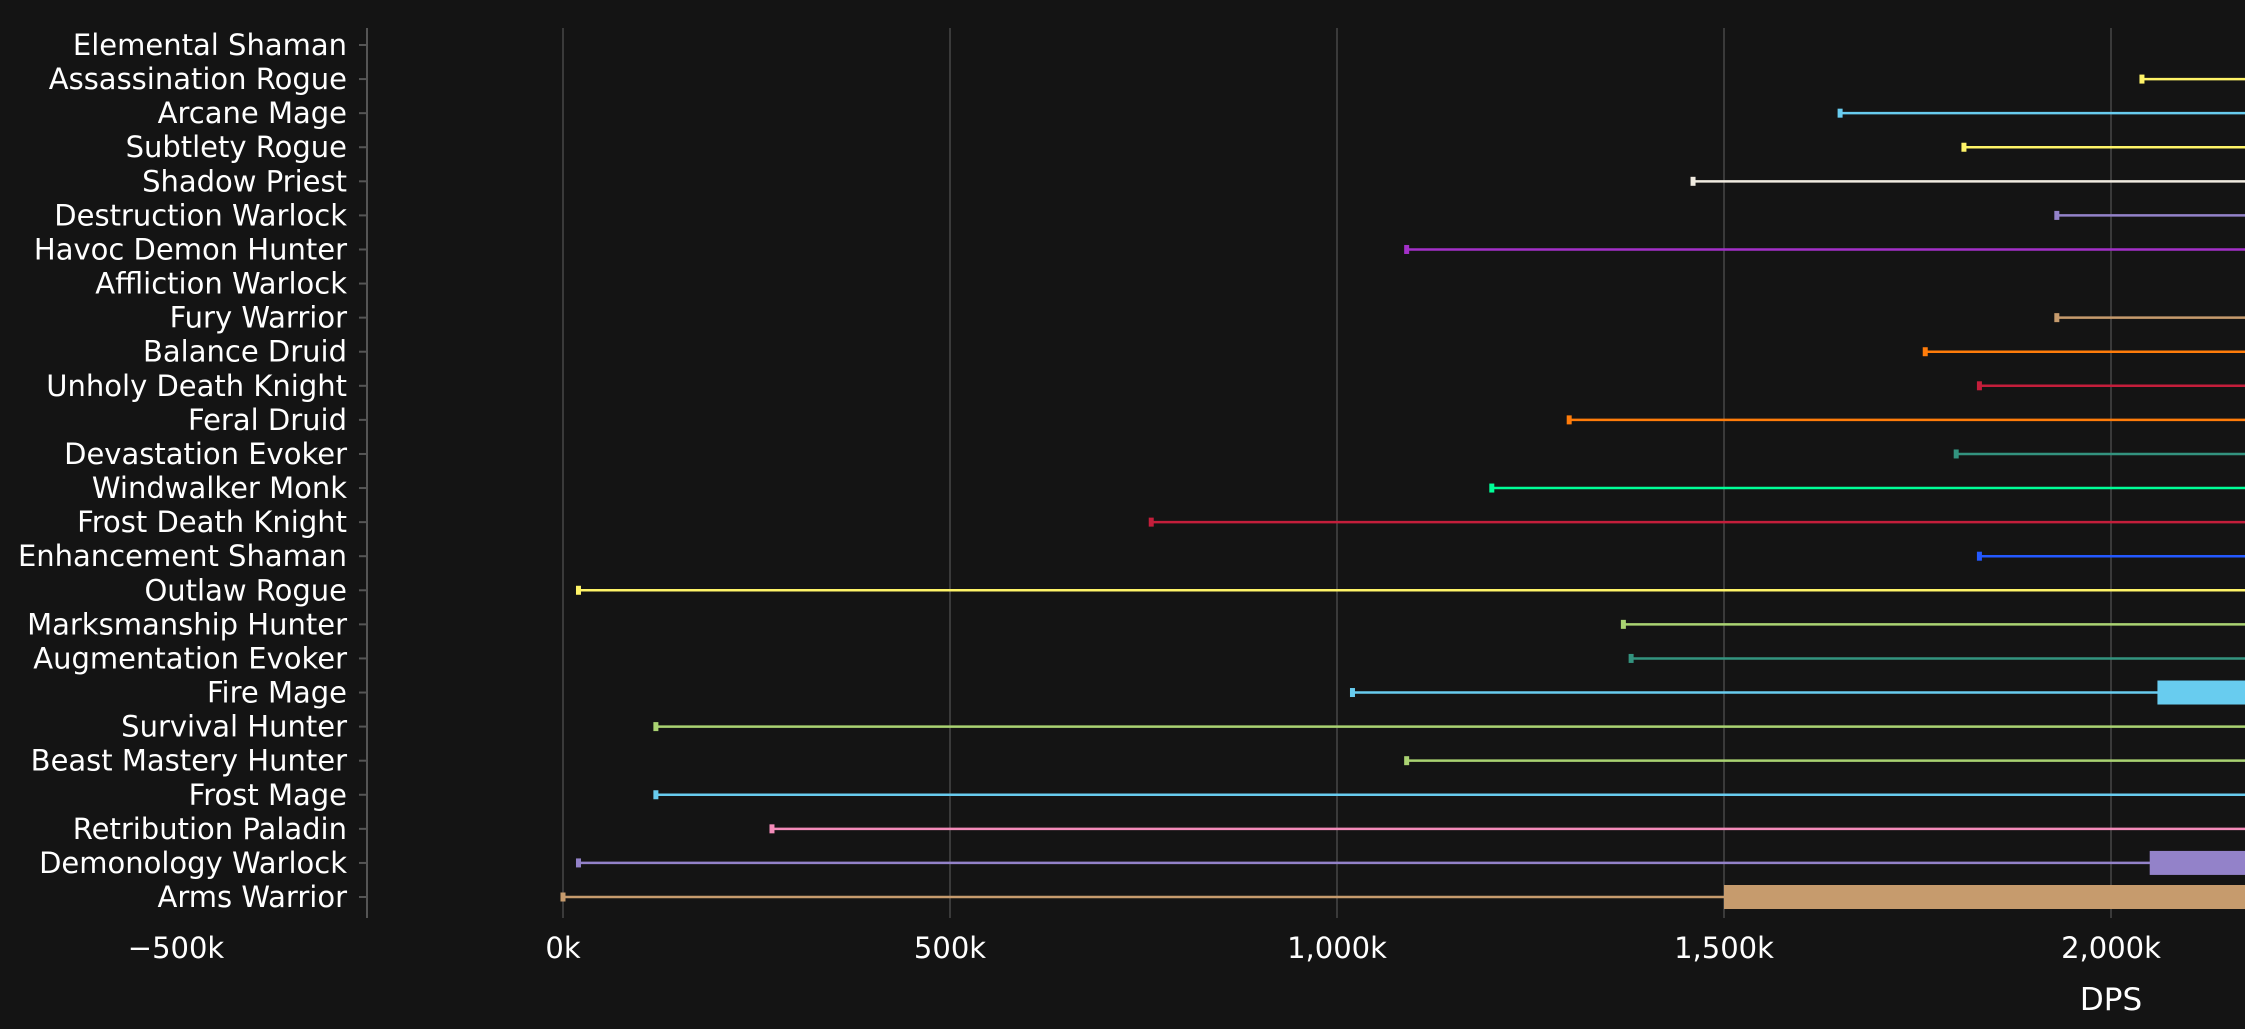 This screenshot has width=2245, height=1029. I want to click on x-tick-label: 0k, so click(562, 948).